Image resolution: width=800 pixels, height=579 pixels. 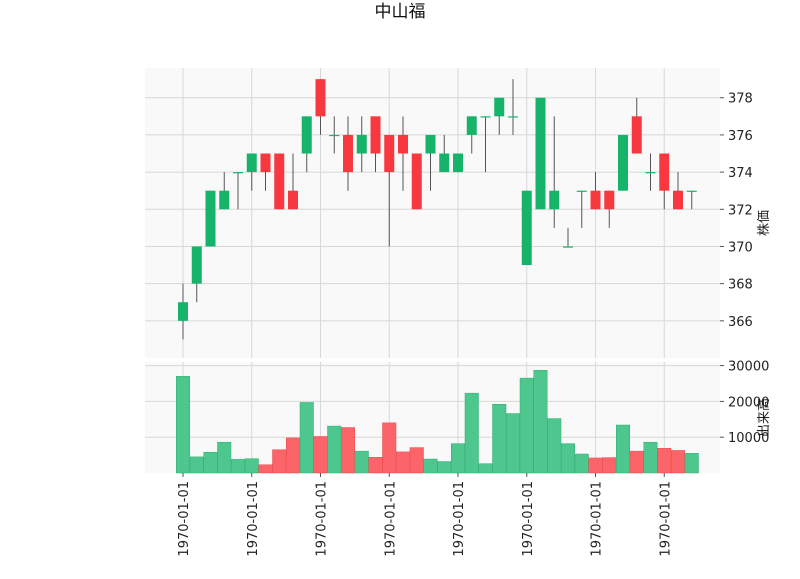 I want to click on price-tick-label: 366, so click(x=740, y=322).